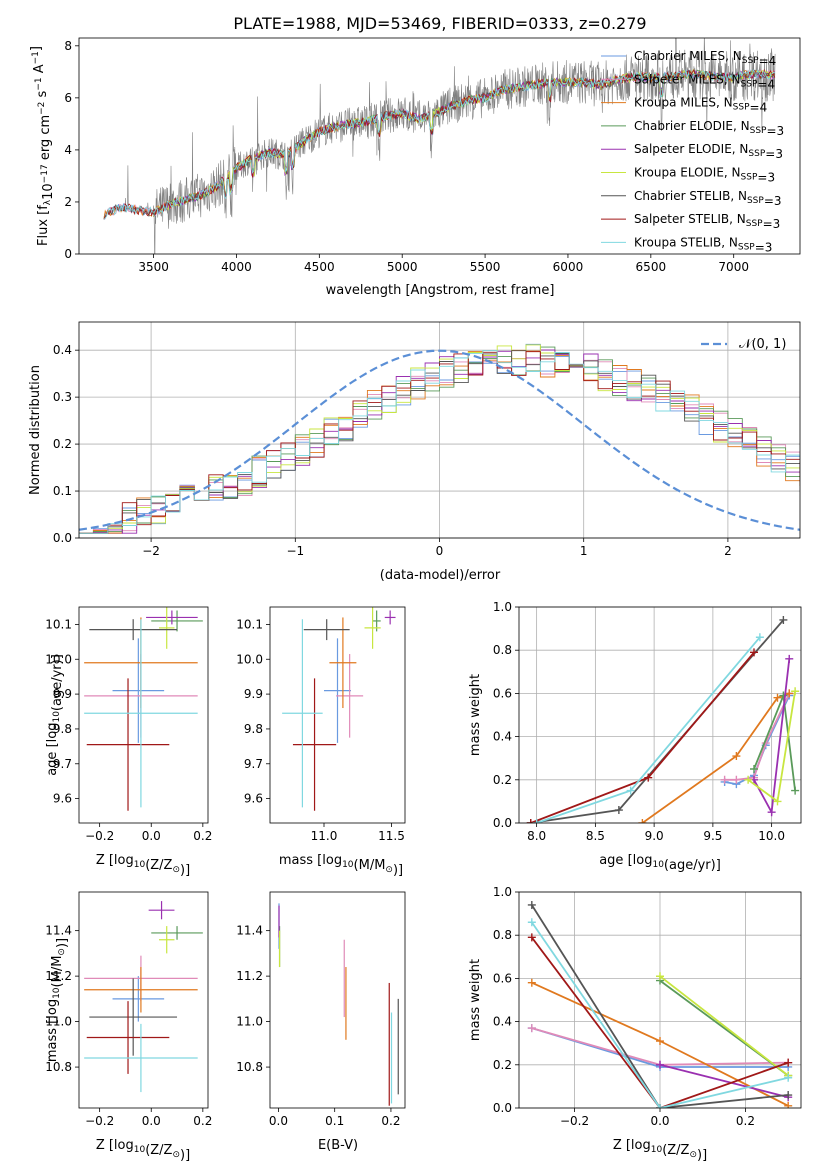  I want to click on y-tick-label: 4, so click(68, 150).